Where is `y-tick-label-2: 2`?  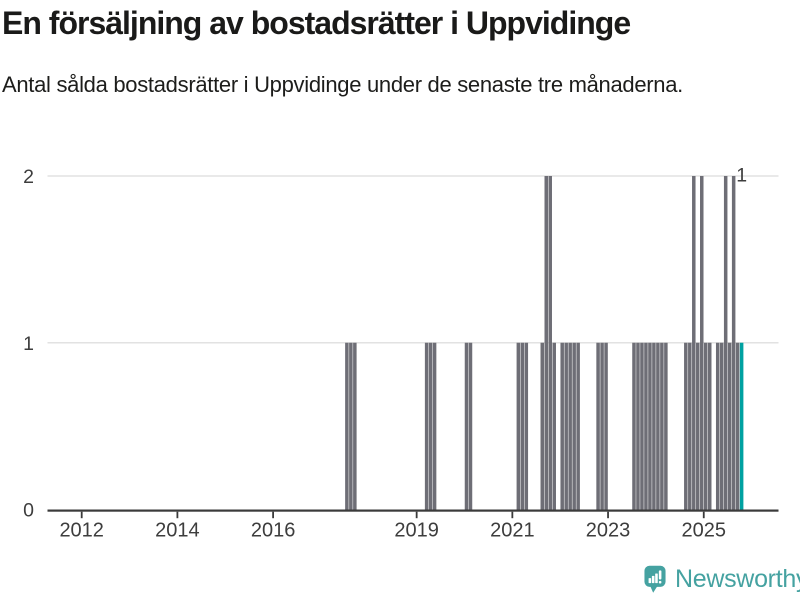 y-tick-label-2: 2 is located at coordinates (28, 177).